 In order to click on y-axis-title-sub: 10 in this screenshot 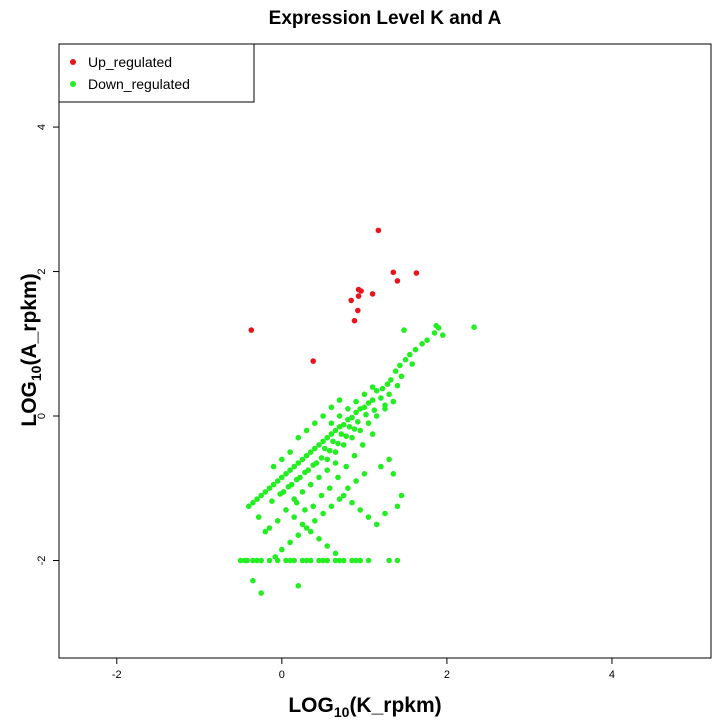, I will do `click(36, 373)`.